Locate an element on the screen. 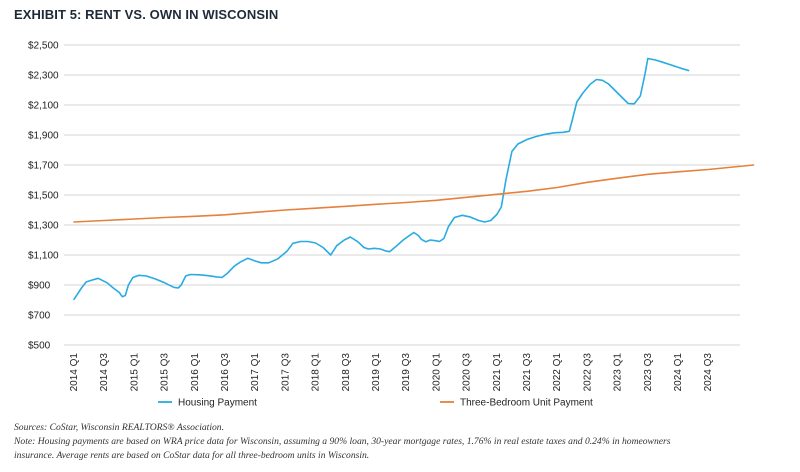  x-tick-label: 2021 Q1 is located at coordinates (497, 372).